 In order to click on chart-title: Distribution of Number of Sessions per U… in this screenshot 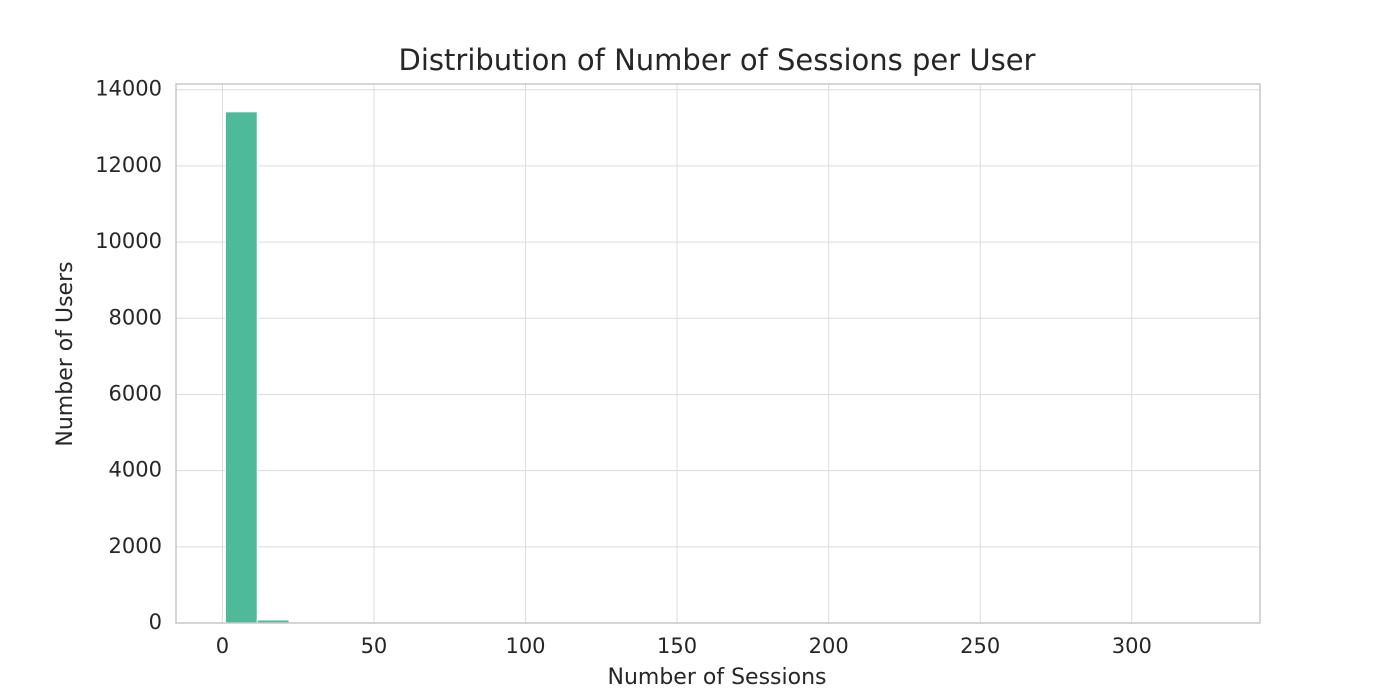, I will do `click(717, 60)`.